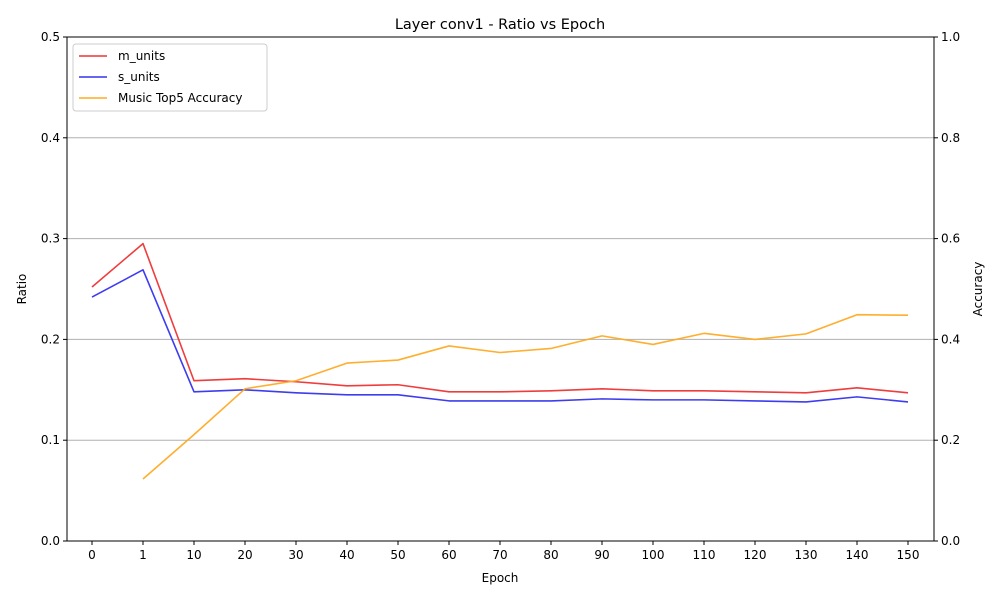  What do you see at coordinates (704, 555) in the screenshot?
I see `x-tick-label: 110` at bounding box center [704, 555].